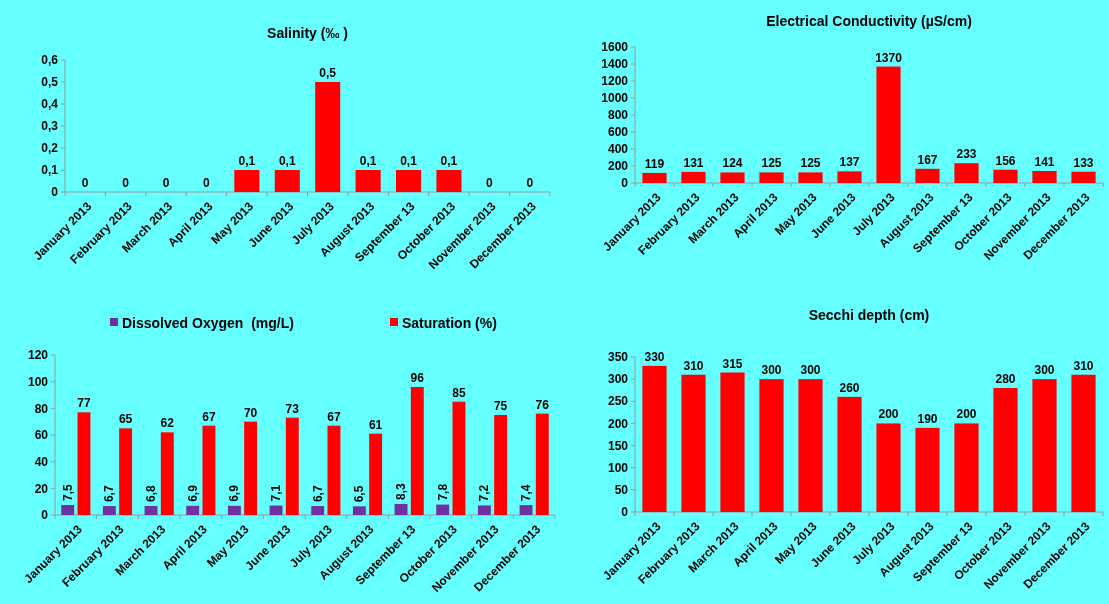  I want to click on data-label: 6,8, so click(151, 493).